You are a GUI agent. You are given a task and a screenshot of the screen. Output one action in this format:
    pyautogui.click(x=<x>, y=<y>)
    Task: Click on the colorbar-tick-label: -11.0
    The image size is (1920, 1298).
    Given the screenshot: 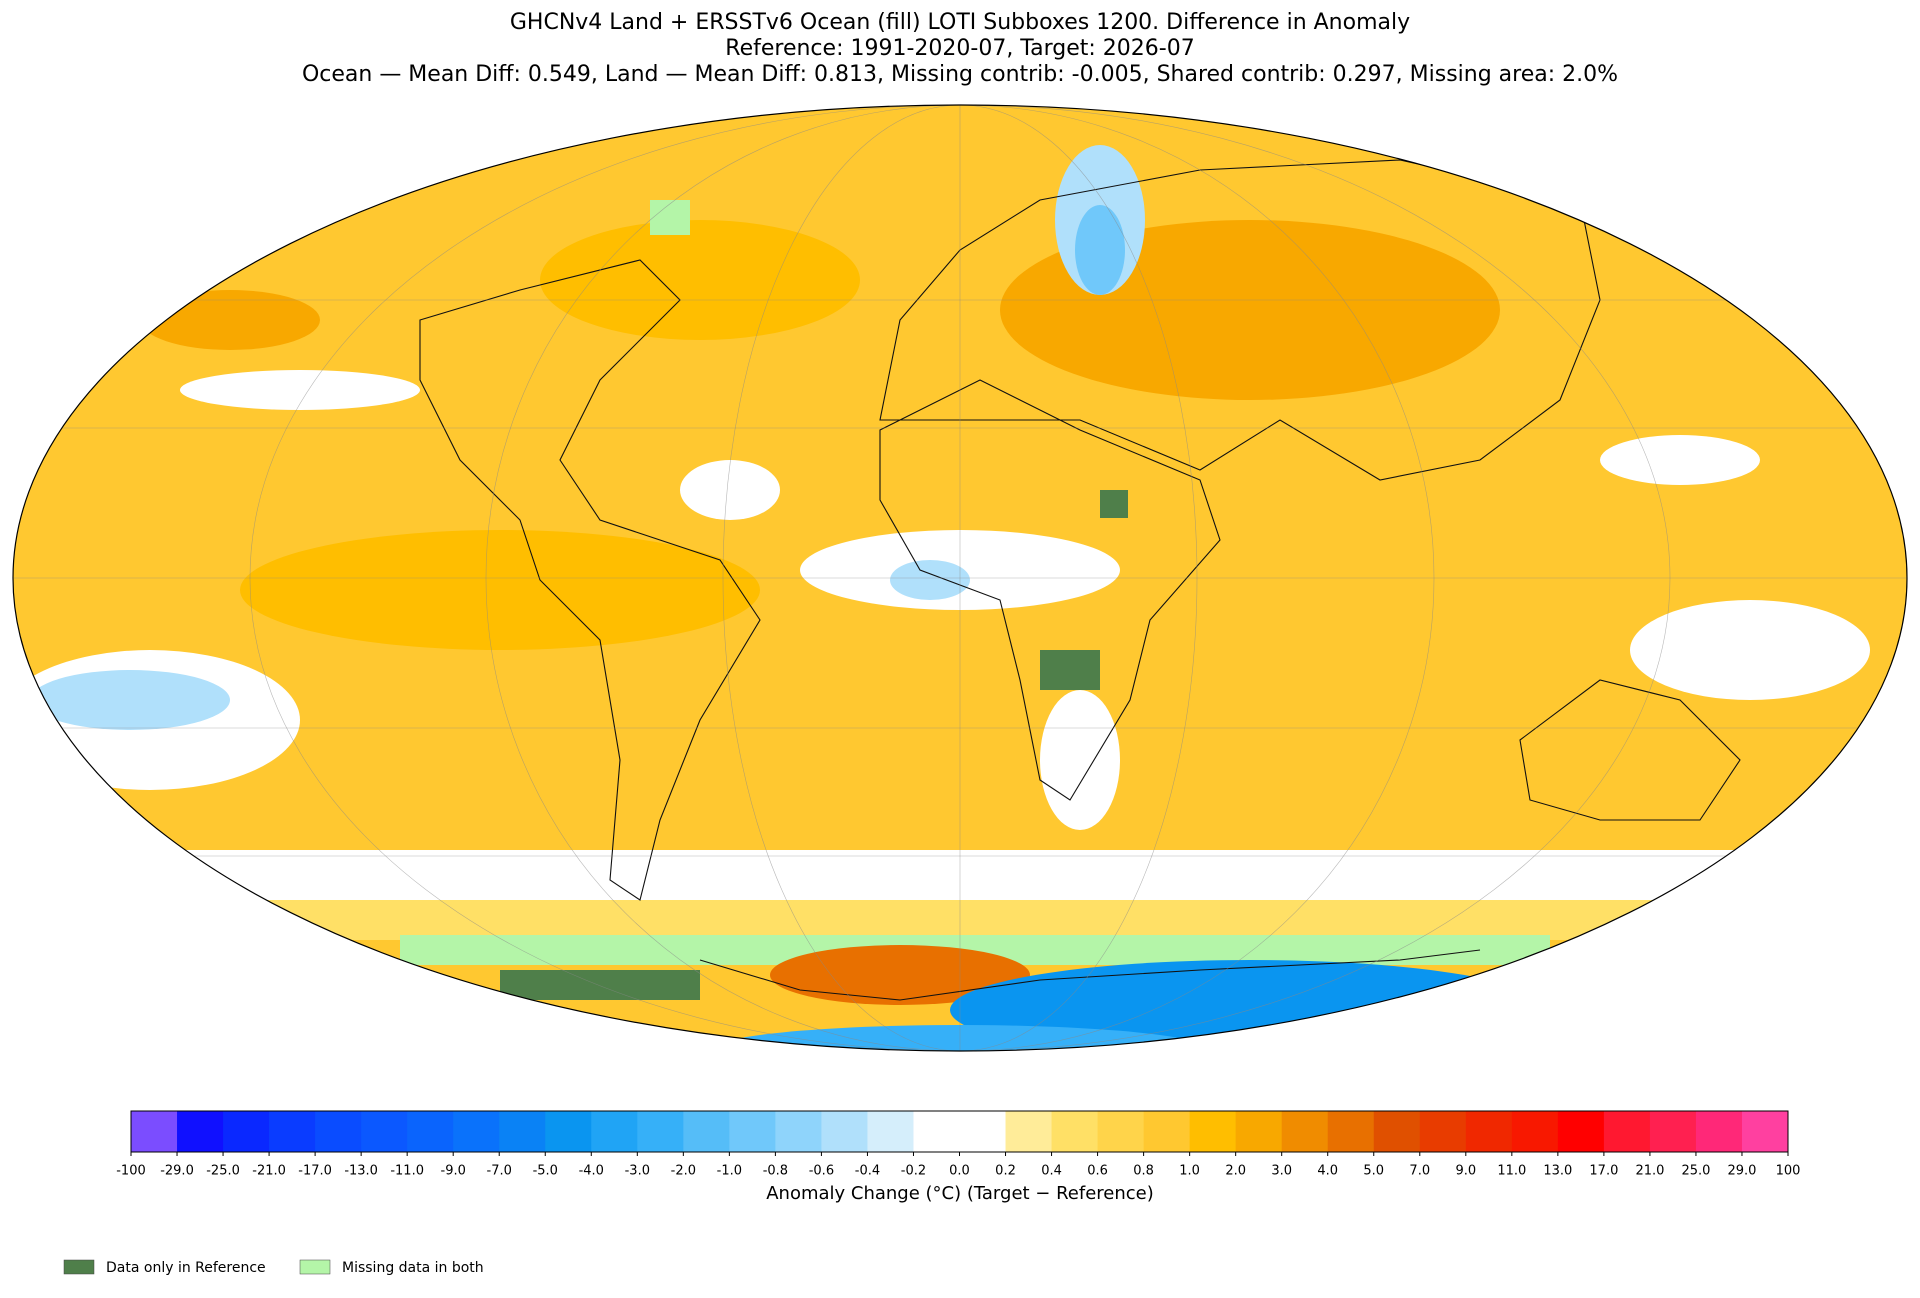 What is the action you would take?
    pyautogui.click(x=407, y=1171)
    